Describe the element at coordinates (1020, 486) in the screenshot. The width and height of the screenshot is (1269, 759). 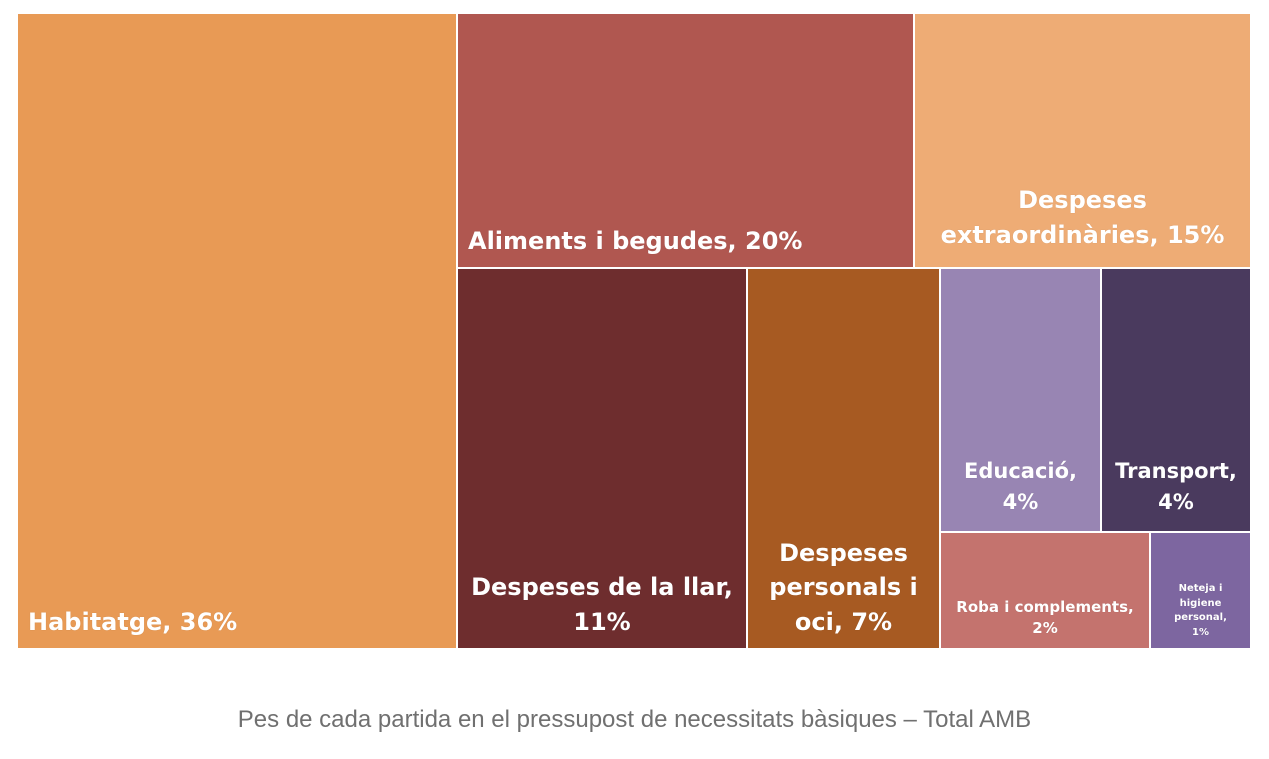
I see `treemap-label-educacio: Educació, 4%` at that location.